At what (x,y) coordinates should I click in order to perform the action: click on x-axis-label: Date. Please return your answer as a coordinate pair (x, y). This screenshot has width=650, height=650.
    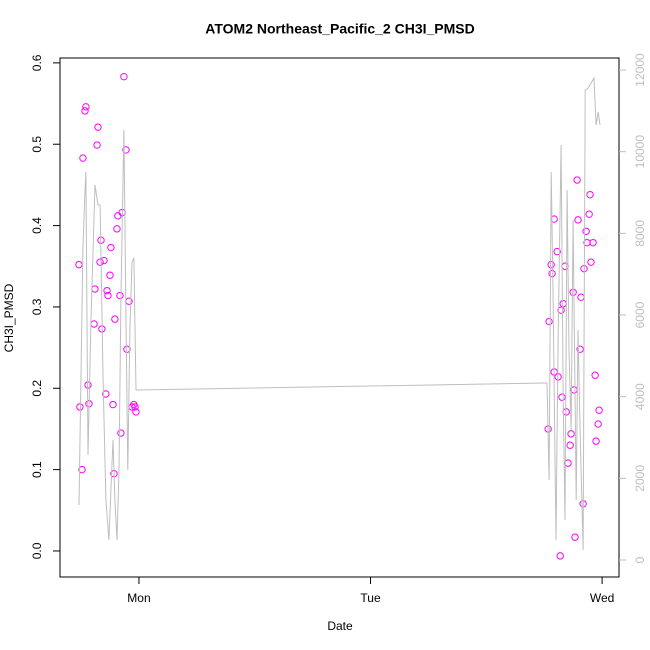
    Looking at the image, I should click on (340, 626).